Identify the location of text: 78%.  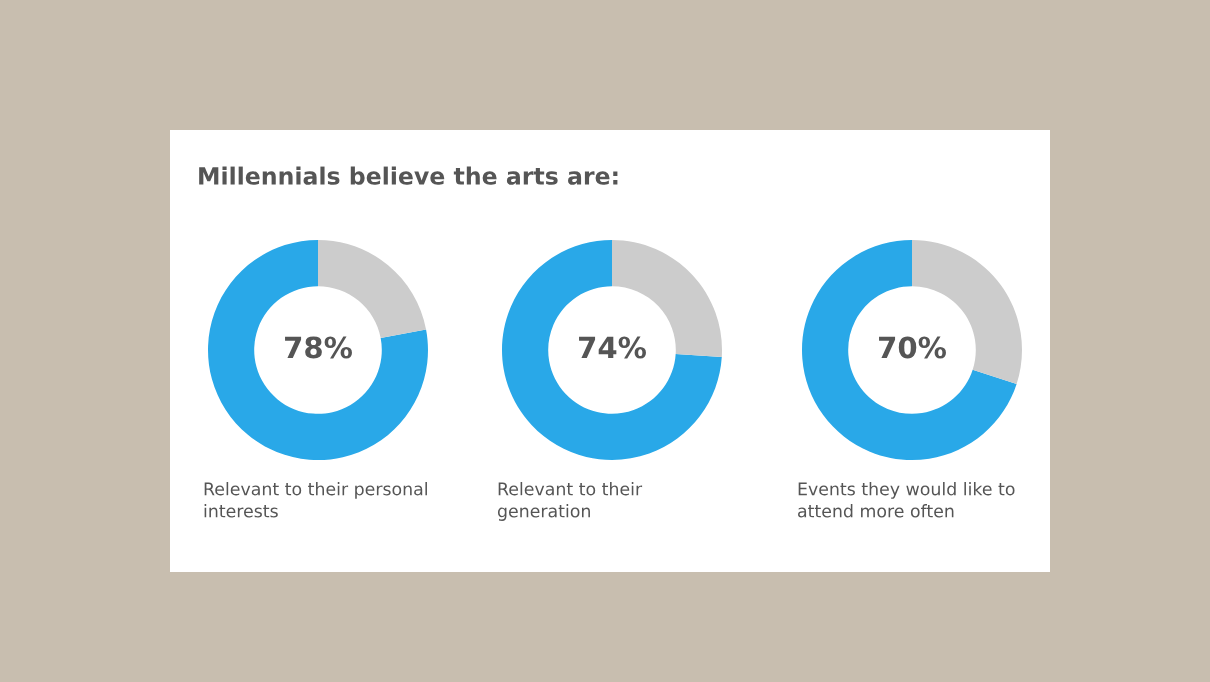
(318, 347).